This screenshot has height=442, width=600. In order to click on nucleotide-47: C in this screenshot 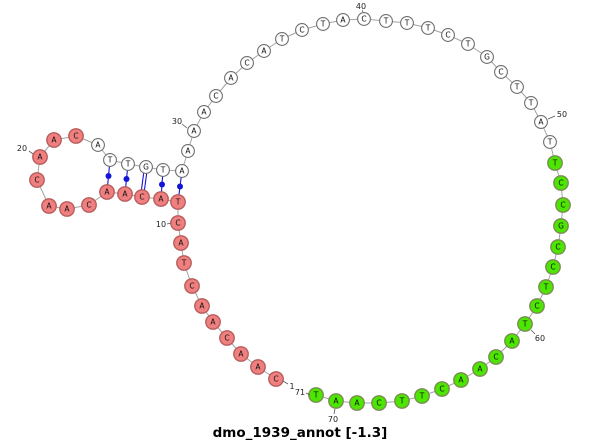, I will do `click(501, 72)`.